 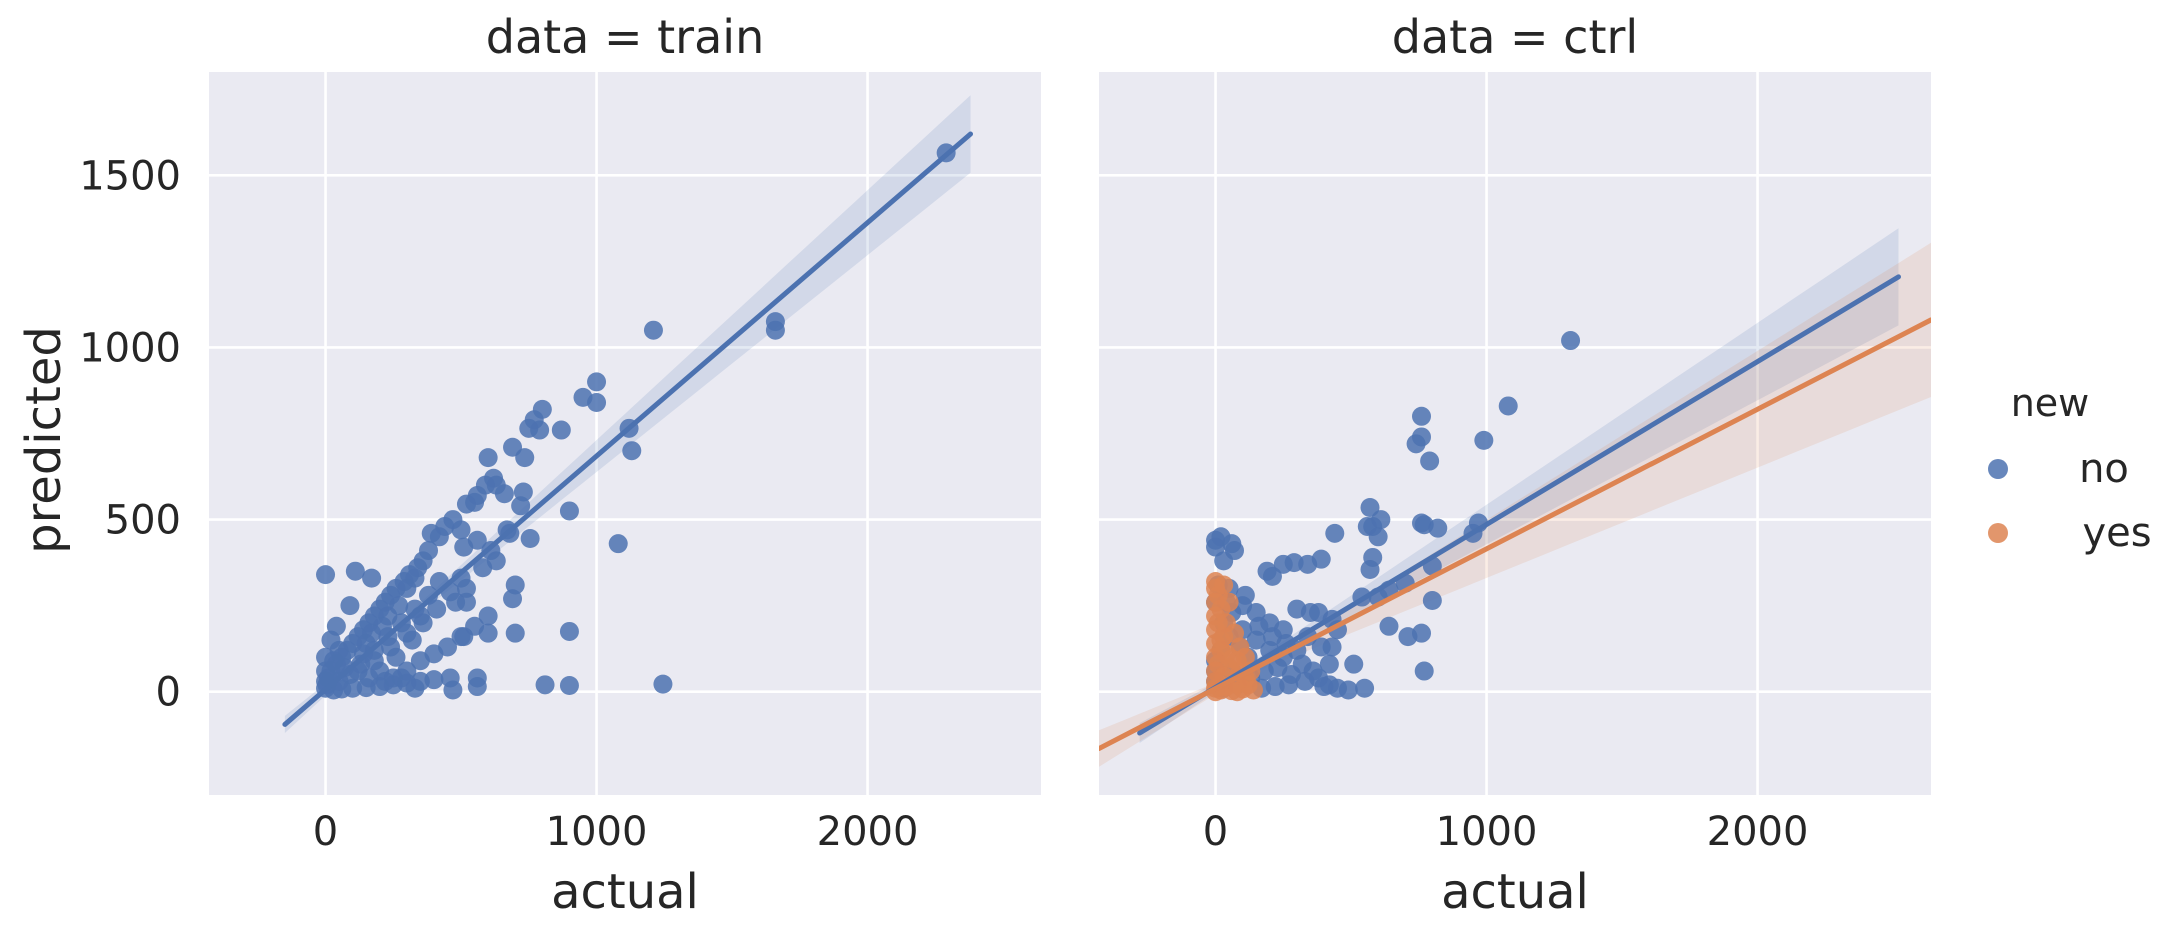 I want to click on y-axis-label: predicted, so click(x=44, y=440).